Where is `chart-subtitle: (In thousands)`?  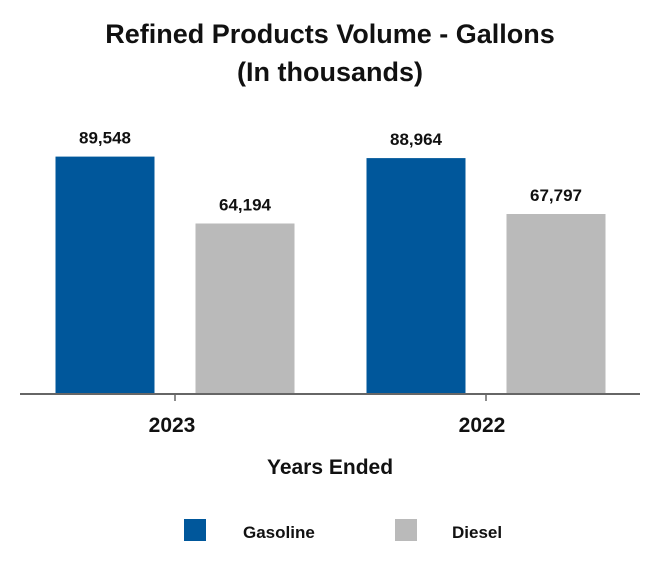
chart-subtitle: (In thousands) is located at coordinates (330, 72).